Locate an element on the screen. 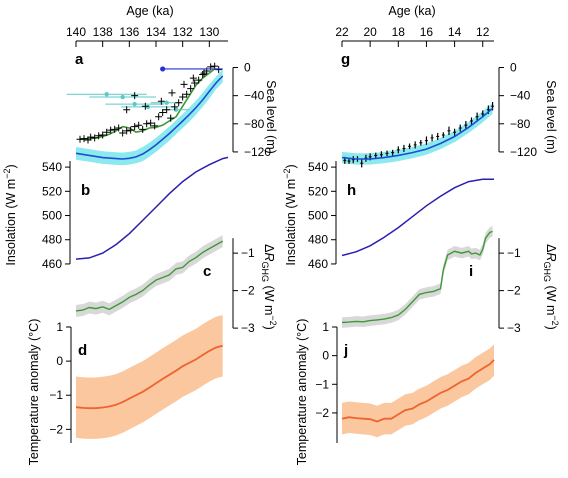 This screenshot has height=478, width=568. ghg-tick-label-i--2: −2 is located at coordinates (514, 291).